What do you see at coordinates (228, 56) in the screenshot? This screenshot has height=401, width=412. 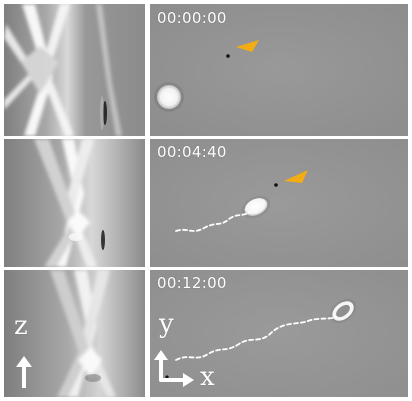 I see `row-1-particle` at bounding box center [228, 56].